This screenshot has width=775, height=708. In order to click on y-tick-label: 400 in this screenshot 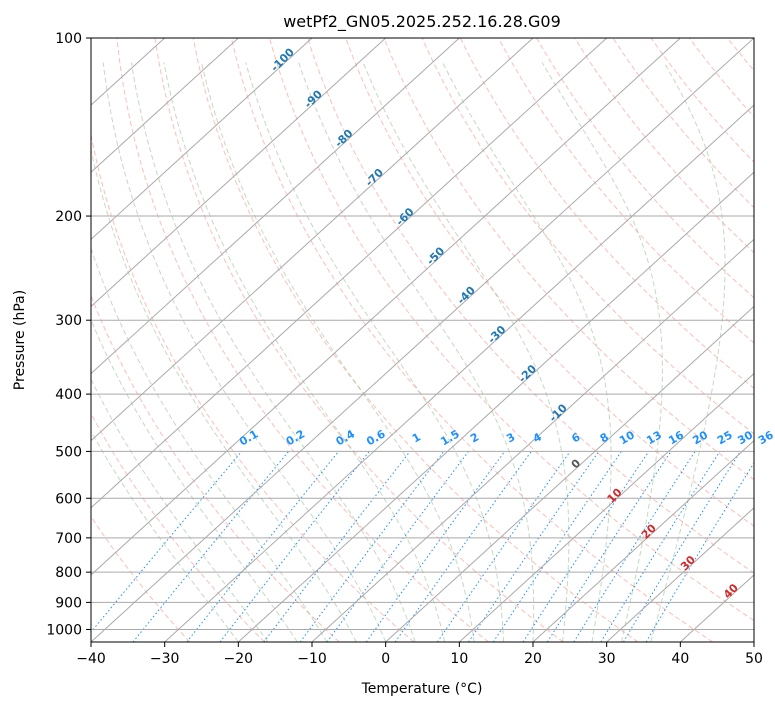, I will do `click(68, 395)`.